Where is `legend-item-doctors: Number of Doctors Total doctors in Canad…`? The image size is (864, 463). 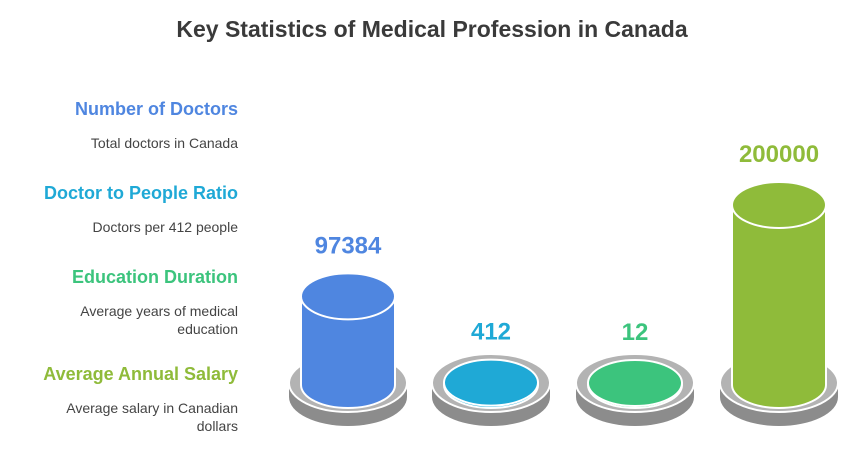
legend-item-doctors: Number of Doctors Total doctors in Canad… is located at coordinates (119, 125).